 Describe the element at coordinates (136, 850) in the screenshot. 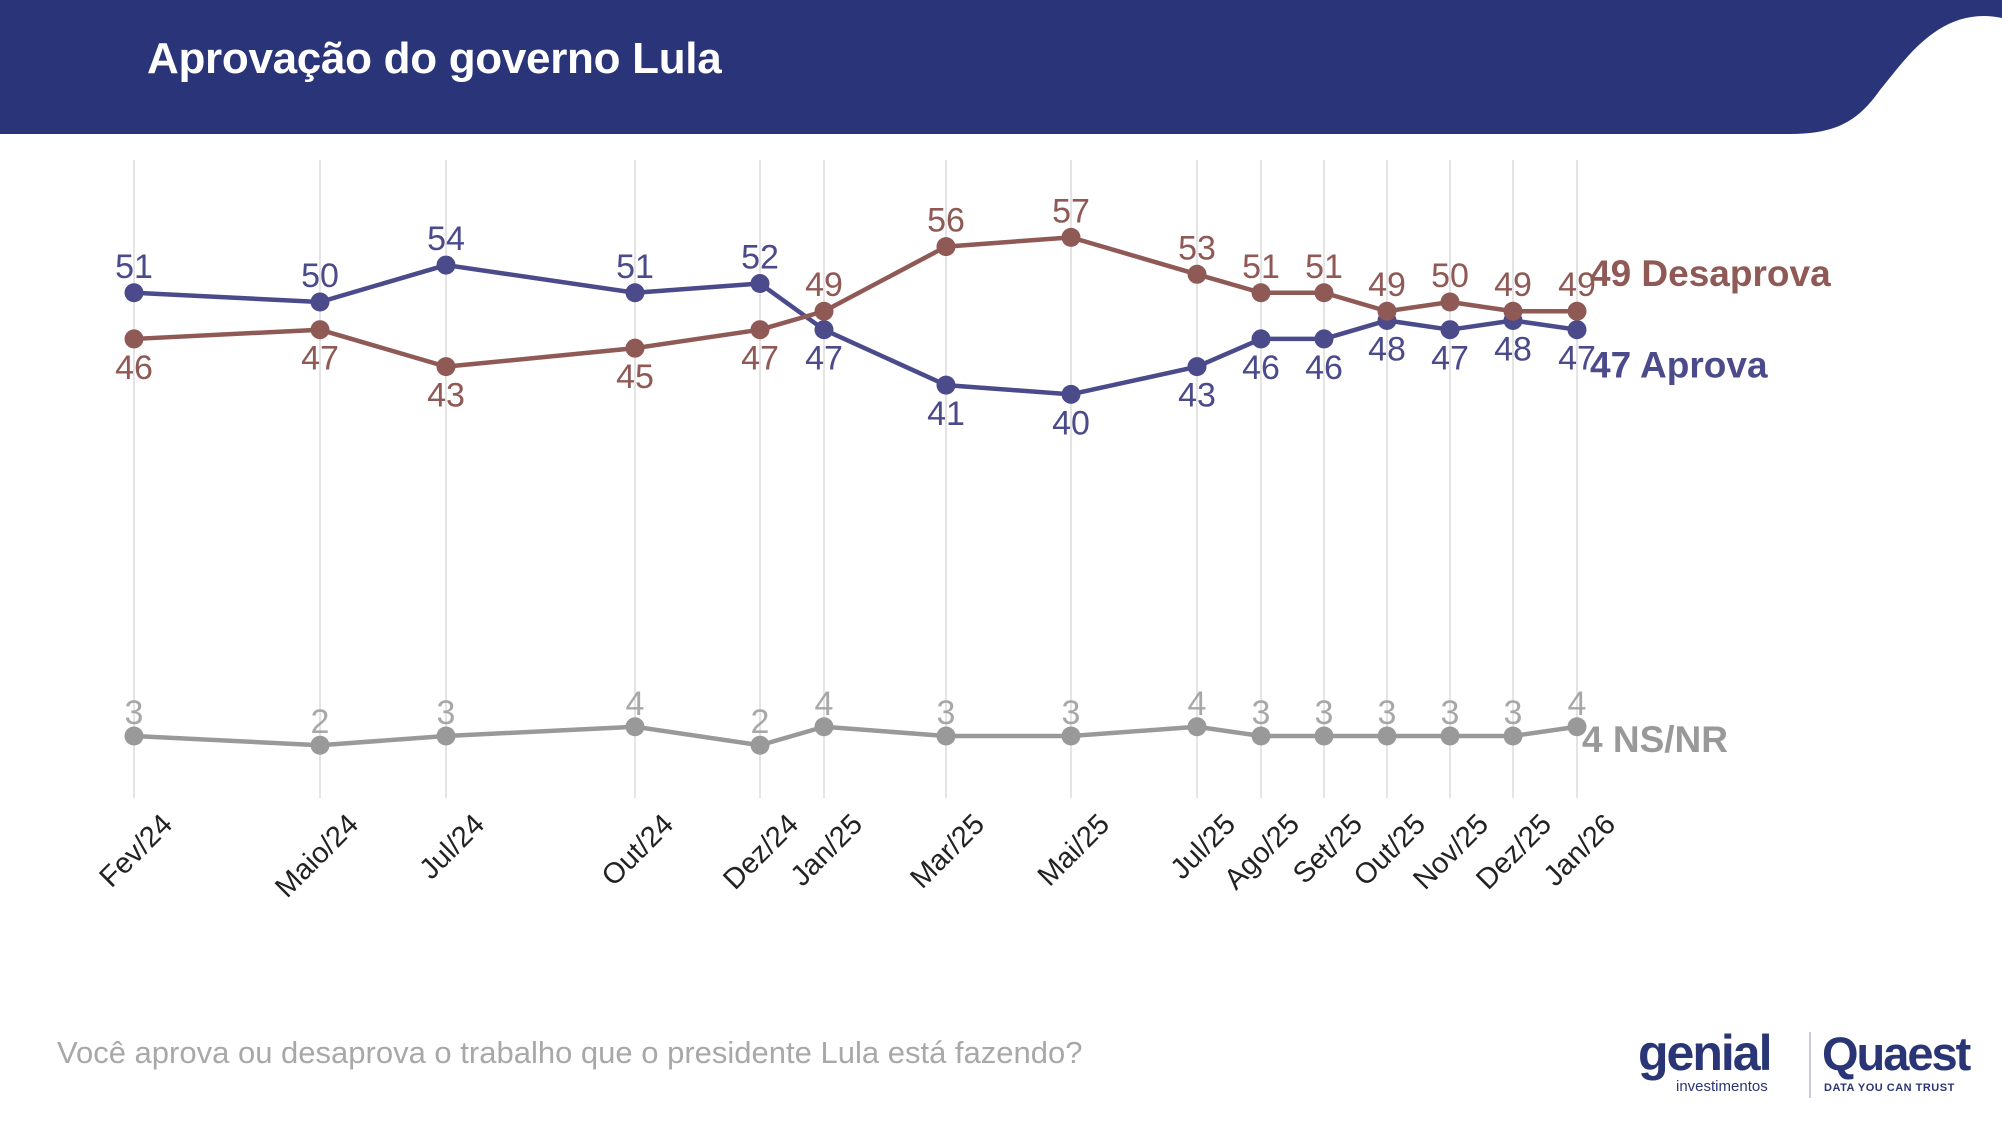

I see `x-tick-label: Fev/24` at that location.